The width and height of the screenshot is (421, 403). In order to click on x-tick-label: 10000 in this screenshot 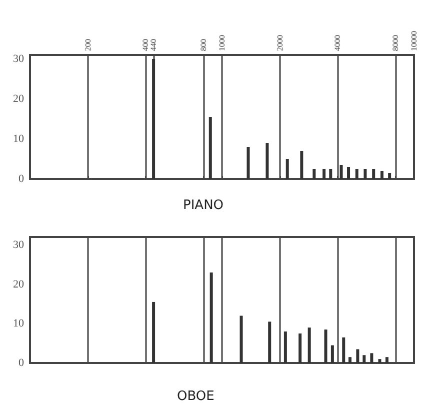, I will do `click(414, 41)`.